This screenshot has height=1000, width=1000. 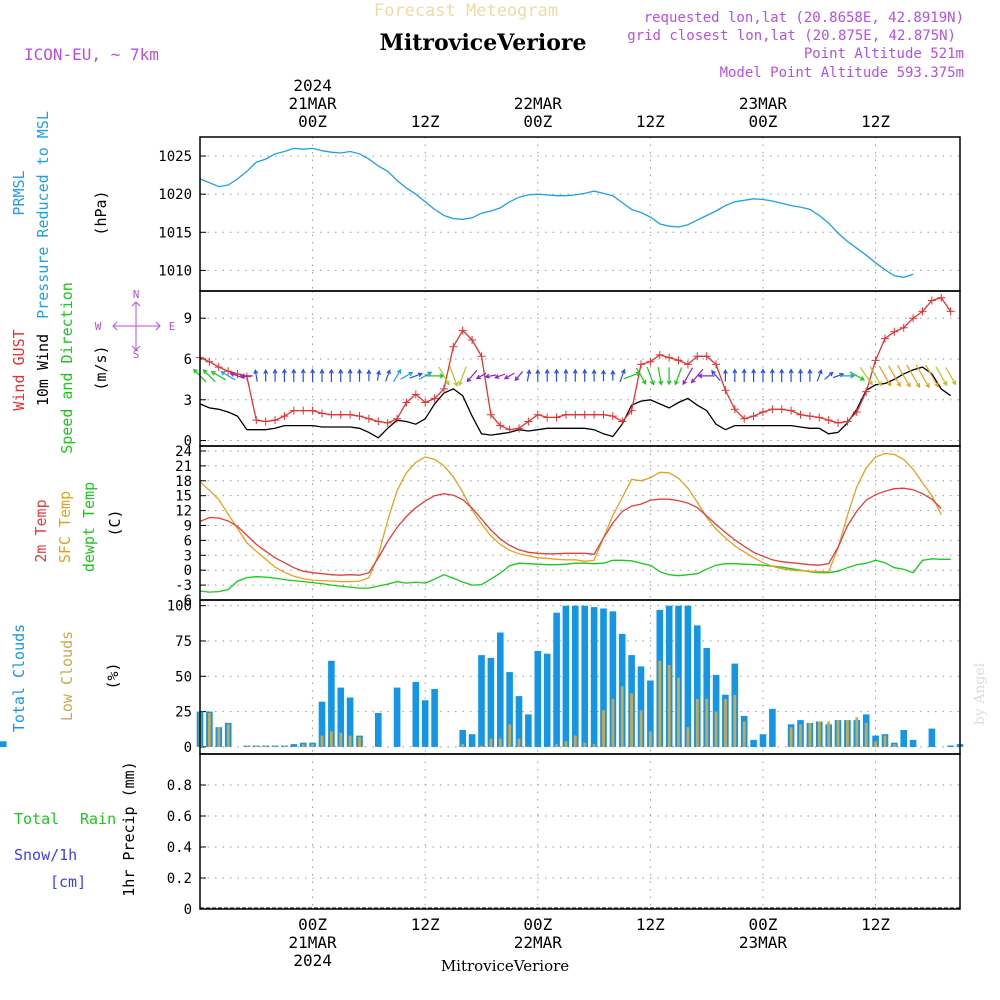 I want to click on bottom-time-label: 21MAR, so click(x=313, y=942).